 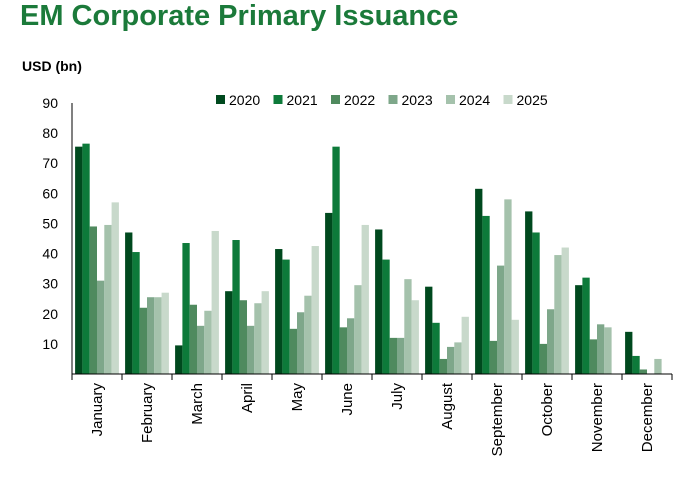 What do you see at coordinates (417, 100) in the screenshot?
I see `legend-label-2023: 2023` at bounding box center [417, 100].